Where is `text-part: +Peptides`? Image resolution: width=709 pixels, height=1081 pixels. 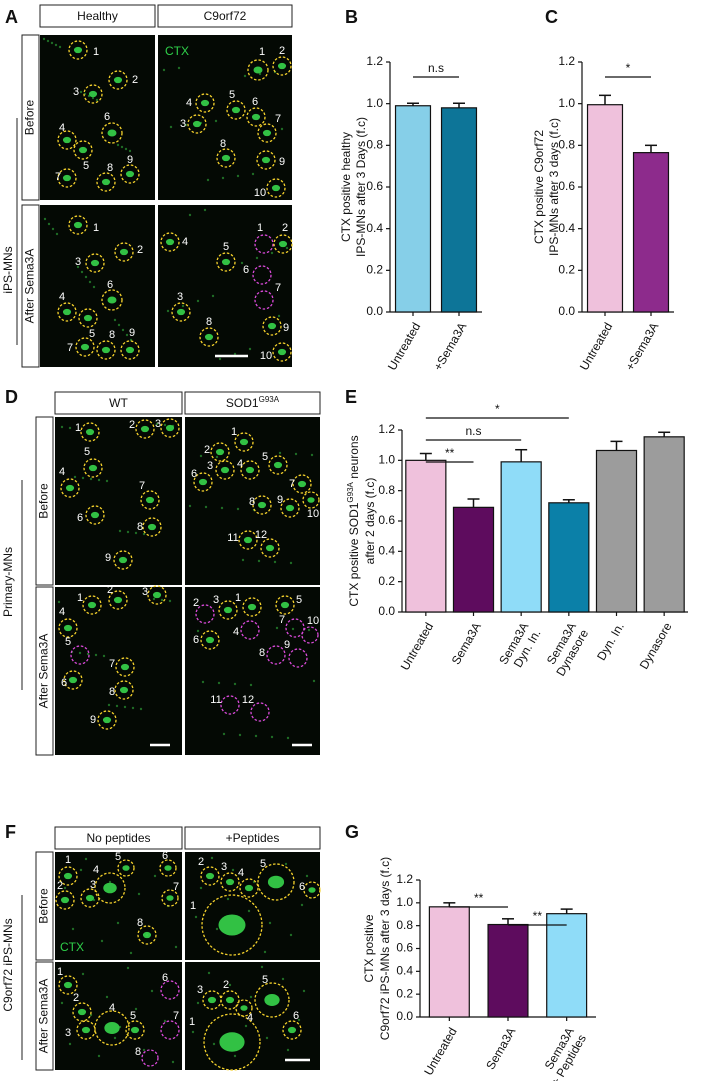 text-part: +Peptides is located at coordinates (253, 838).